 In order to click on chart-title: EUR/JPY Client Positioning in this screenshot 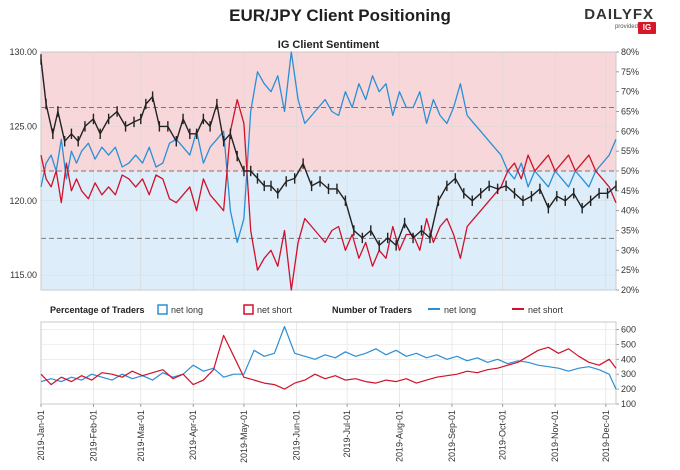, I will do `click(340, 15)`.